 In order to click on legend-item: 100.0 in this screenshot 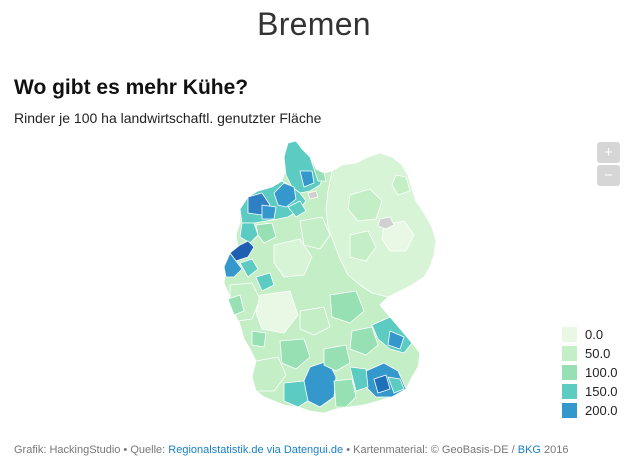, I will do `click(590, 372)`.